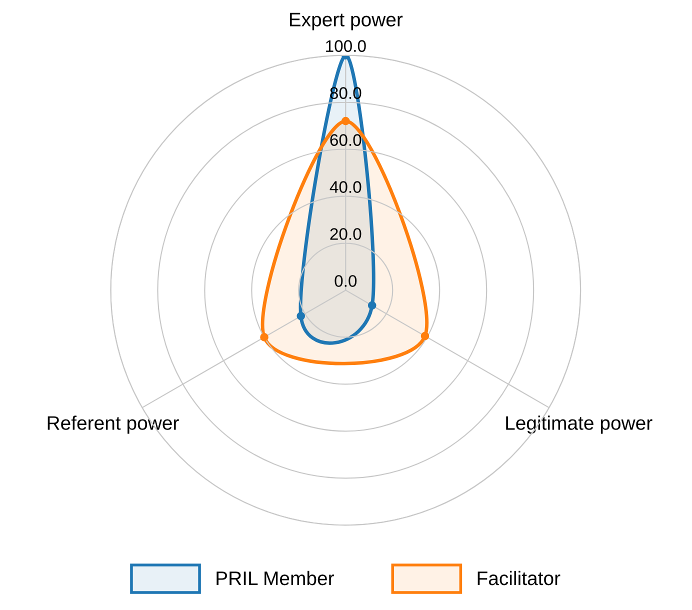 Image resolution: width=692 pixels, height=610 pixels. Describe the element at coordinates (346, 187) in the screenshot. I see `y-tick-label: 40.0` at that location.